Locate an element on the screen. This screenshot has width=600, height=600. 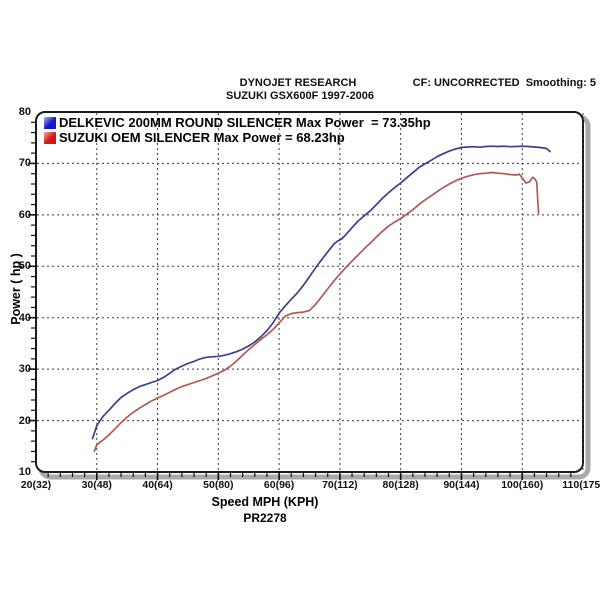
header-vehicle: SUZUKI GSX600F 1997-2006 is located at coordinates (300, 96).